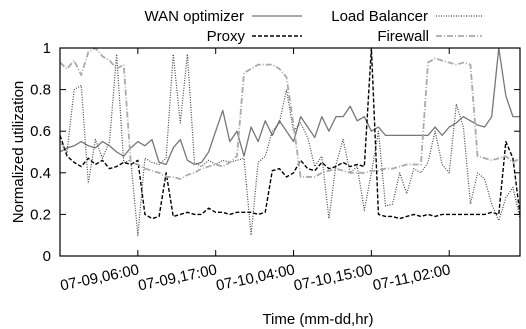 Image resolution: width=526 pixels, height=329 pixels. What do you see at coordinates (40, 90) in the screenshot?
I see `y-tick-label: 0.8` at bounding box center [40, 90].